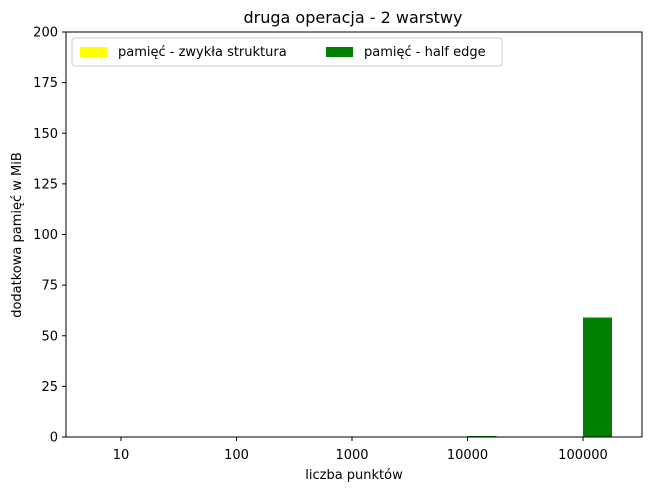  Describe the element at coordinates (425, 52) in the screenshot. I see `legend-label: pamięć - half edge` at that location.